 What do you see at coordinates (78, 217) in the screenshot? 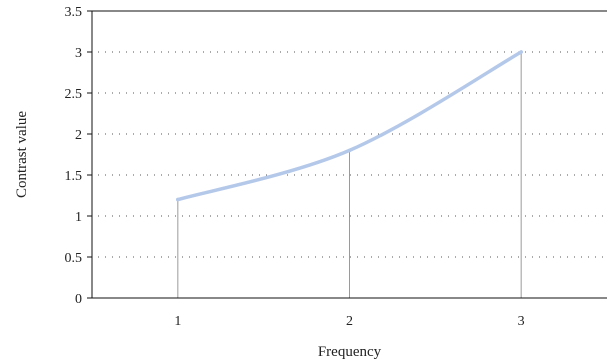
I see `y-tick-label-1: 1` at bounding box center [78, 217].